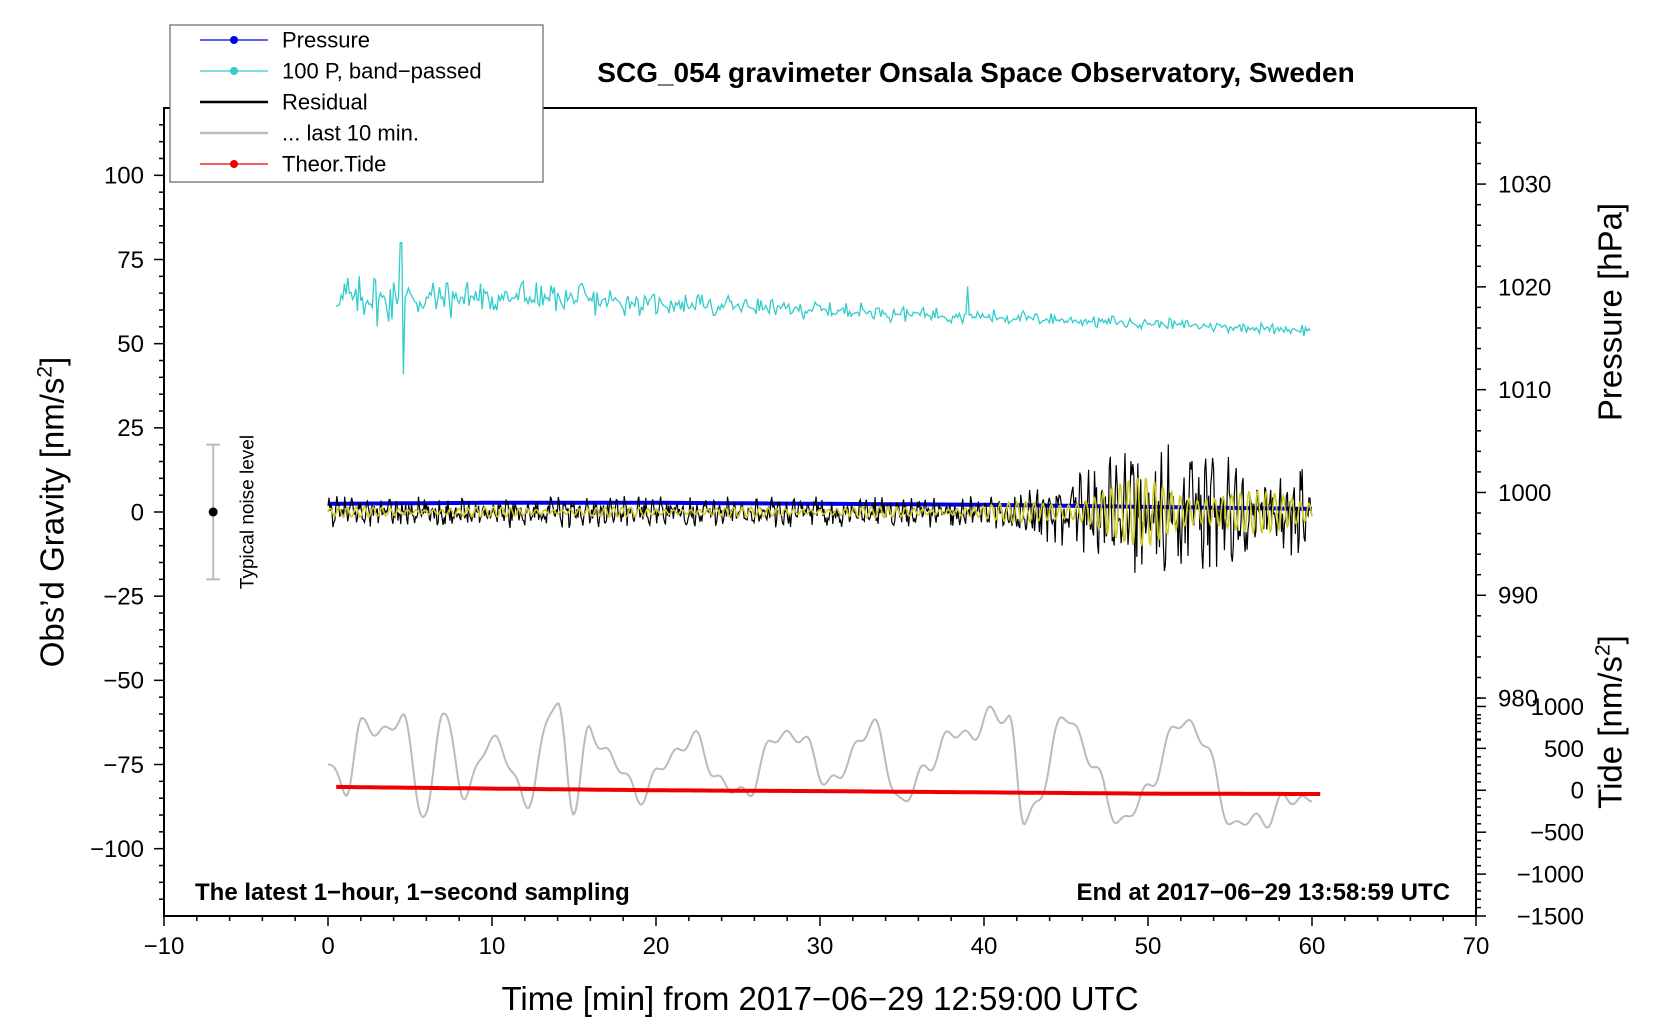 The height and width of the screenshot is (1020, 1660). I want to click on x-tick-label: 40, so click(984, 946).